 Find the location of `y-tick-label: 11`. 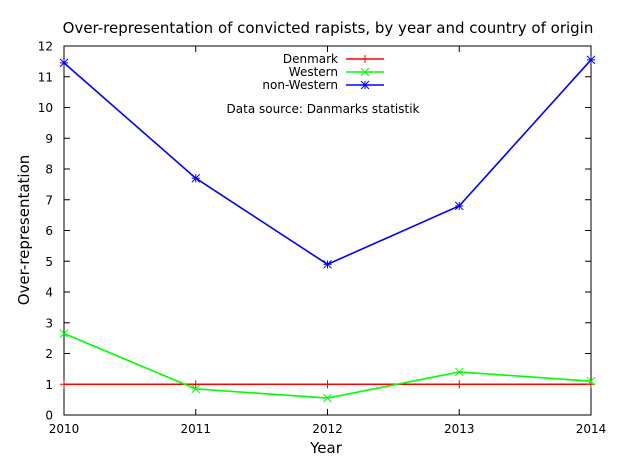

y-tick-label: 11 is located at coordinates (45, 77).